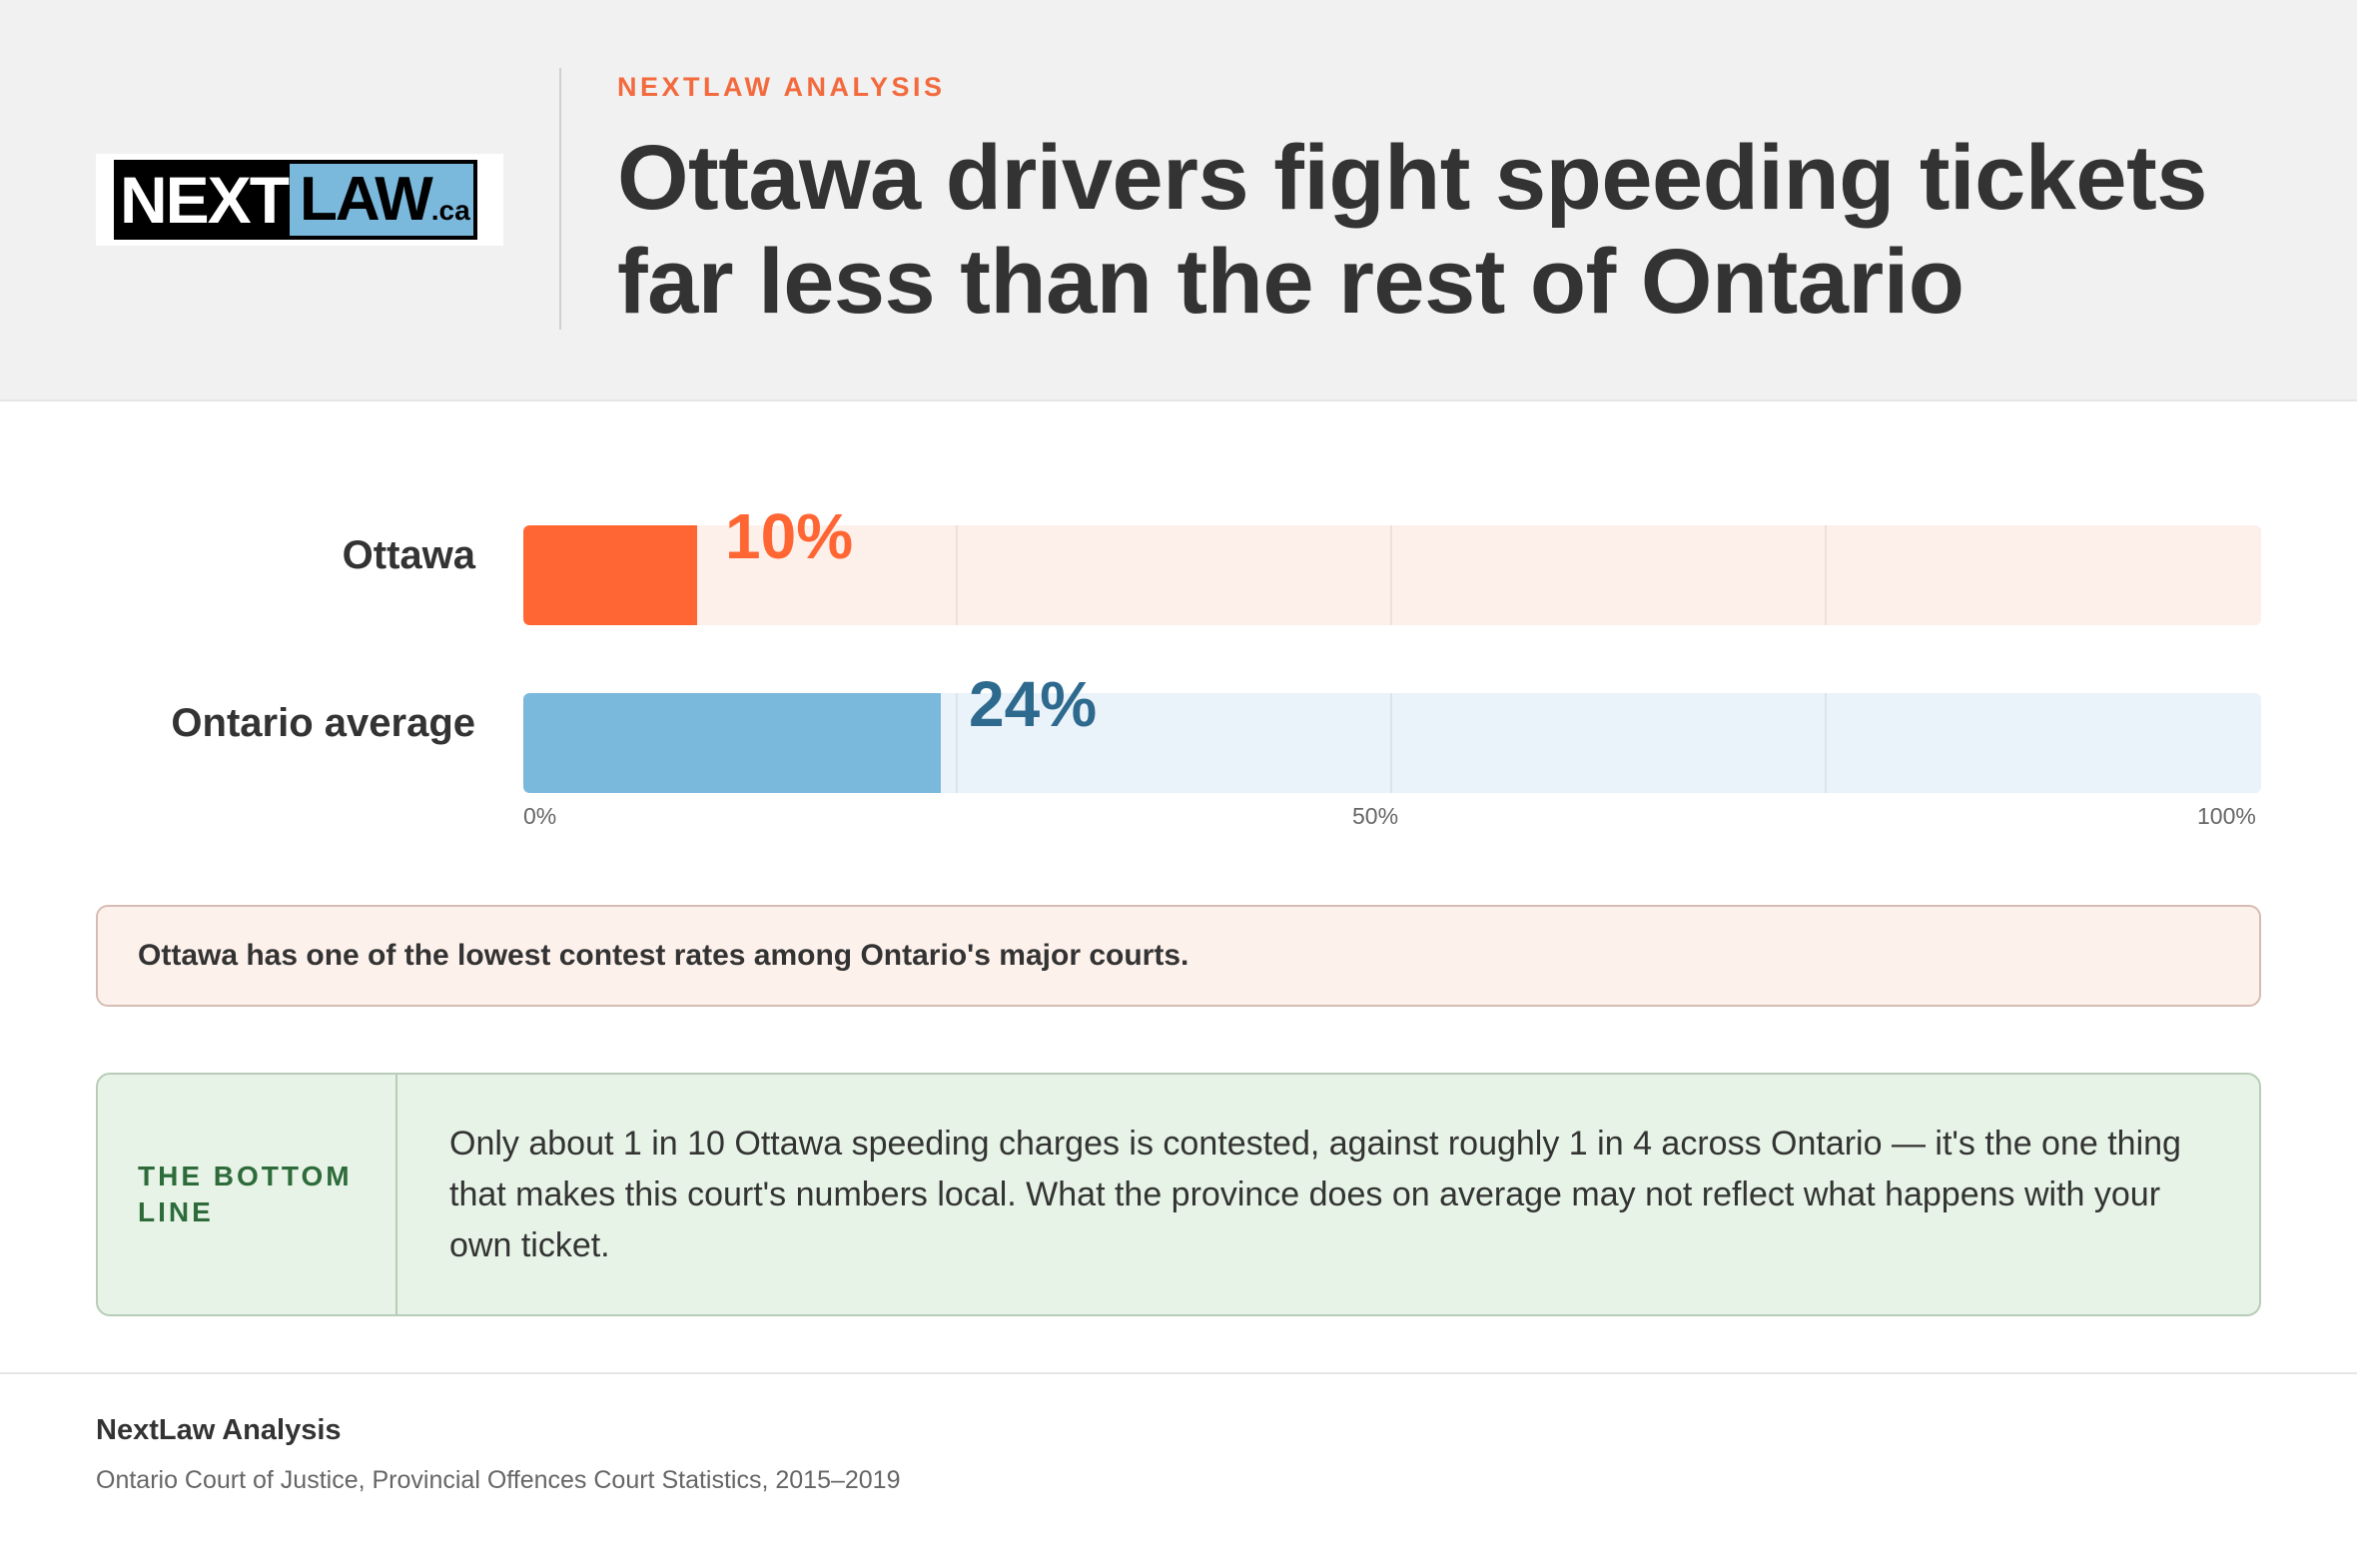 The image size is (2357, 1568). I want to click on source-title: NextLaw Analysis, so click(219, 1430).